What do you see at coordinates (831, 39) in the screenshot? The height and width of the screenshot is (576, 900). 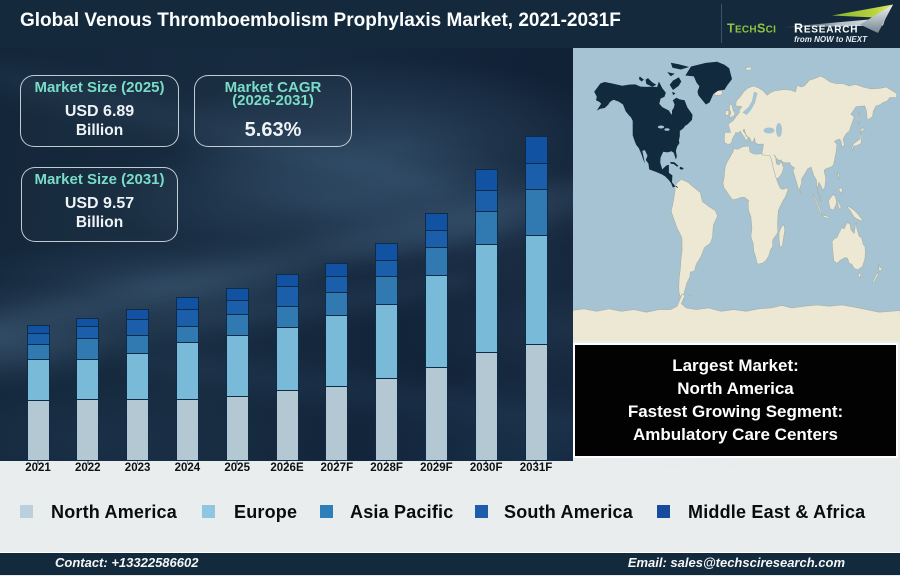 I see `svg-text: from NOW to NEXT` at bounding box center [831, 39].